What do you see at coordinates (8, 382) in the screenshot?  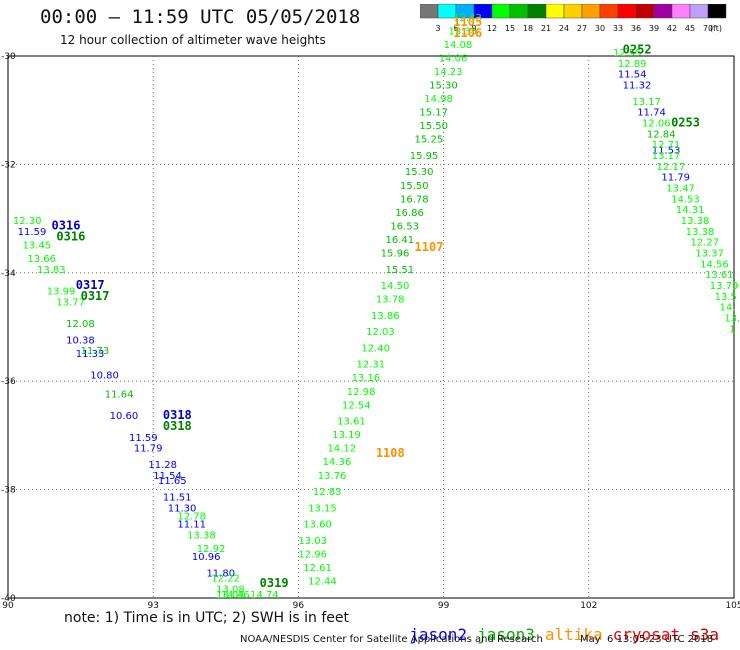 I see `y-tick-label: -36` at bounding box center [8, 382].